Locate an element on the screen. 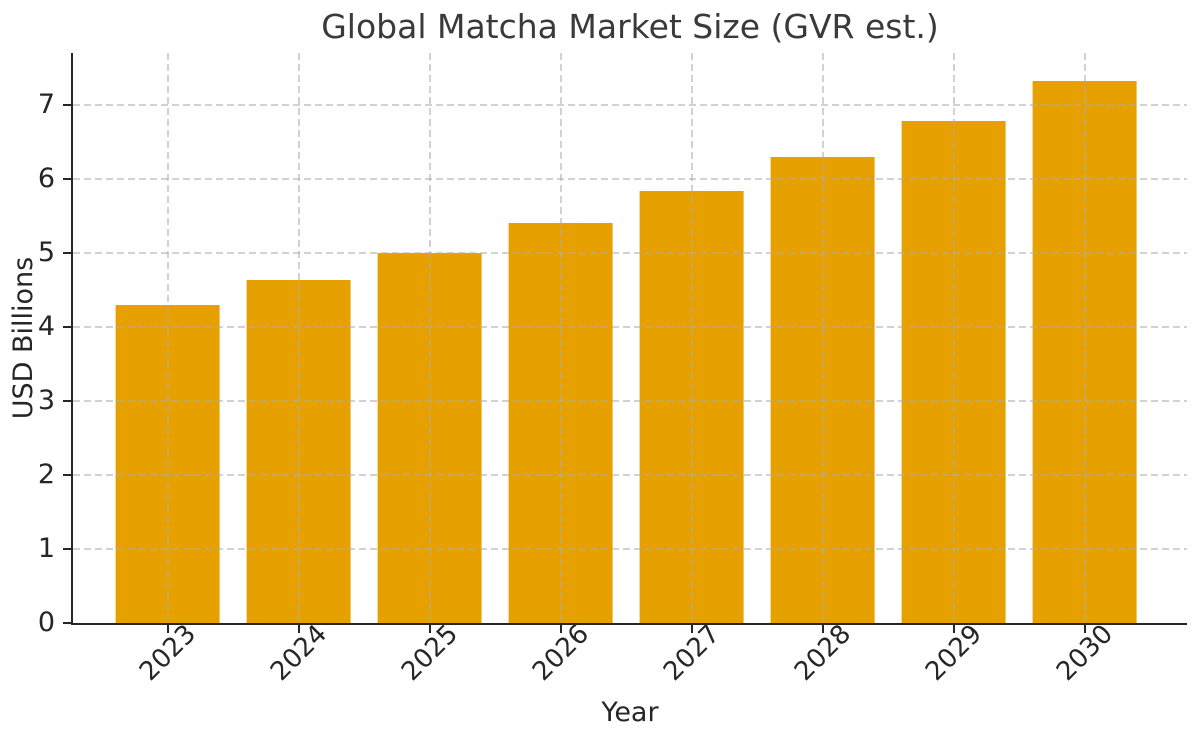 This screenshot has width=1200, height=744. category-slot-2029: 2029 is located at coordinates (953, 370).